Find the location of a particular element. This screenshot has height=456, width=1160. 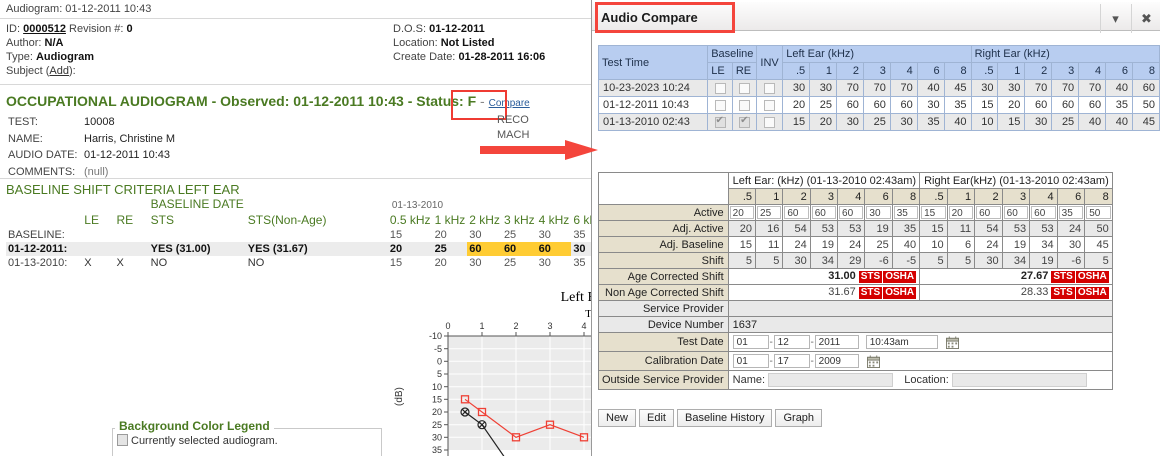

input-value: 30 is located at coordinates (878, 212).